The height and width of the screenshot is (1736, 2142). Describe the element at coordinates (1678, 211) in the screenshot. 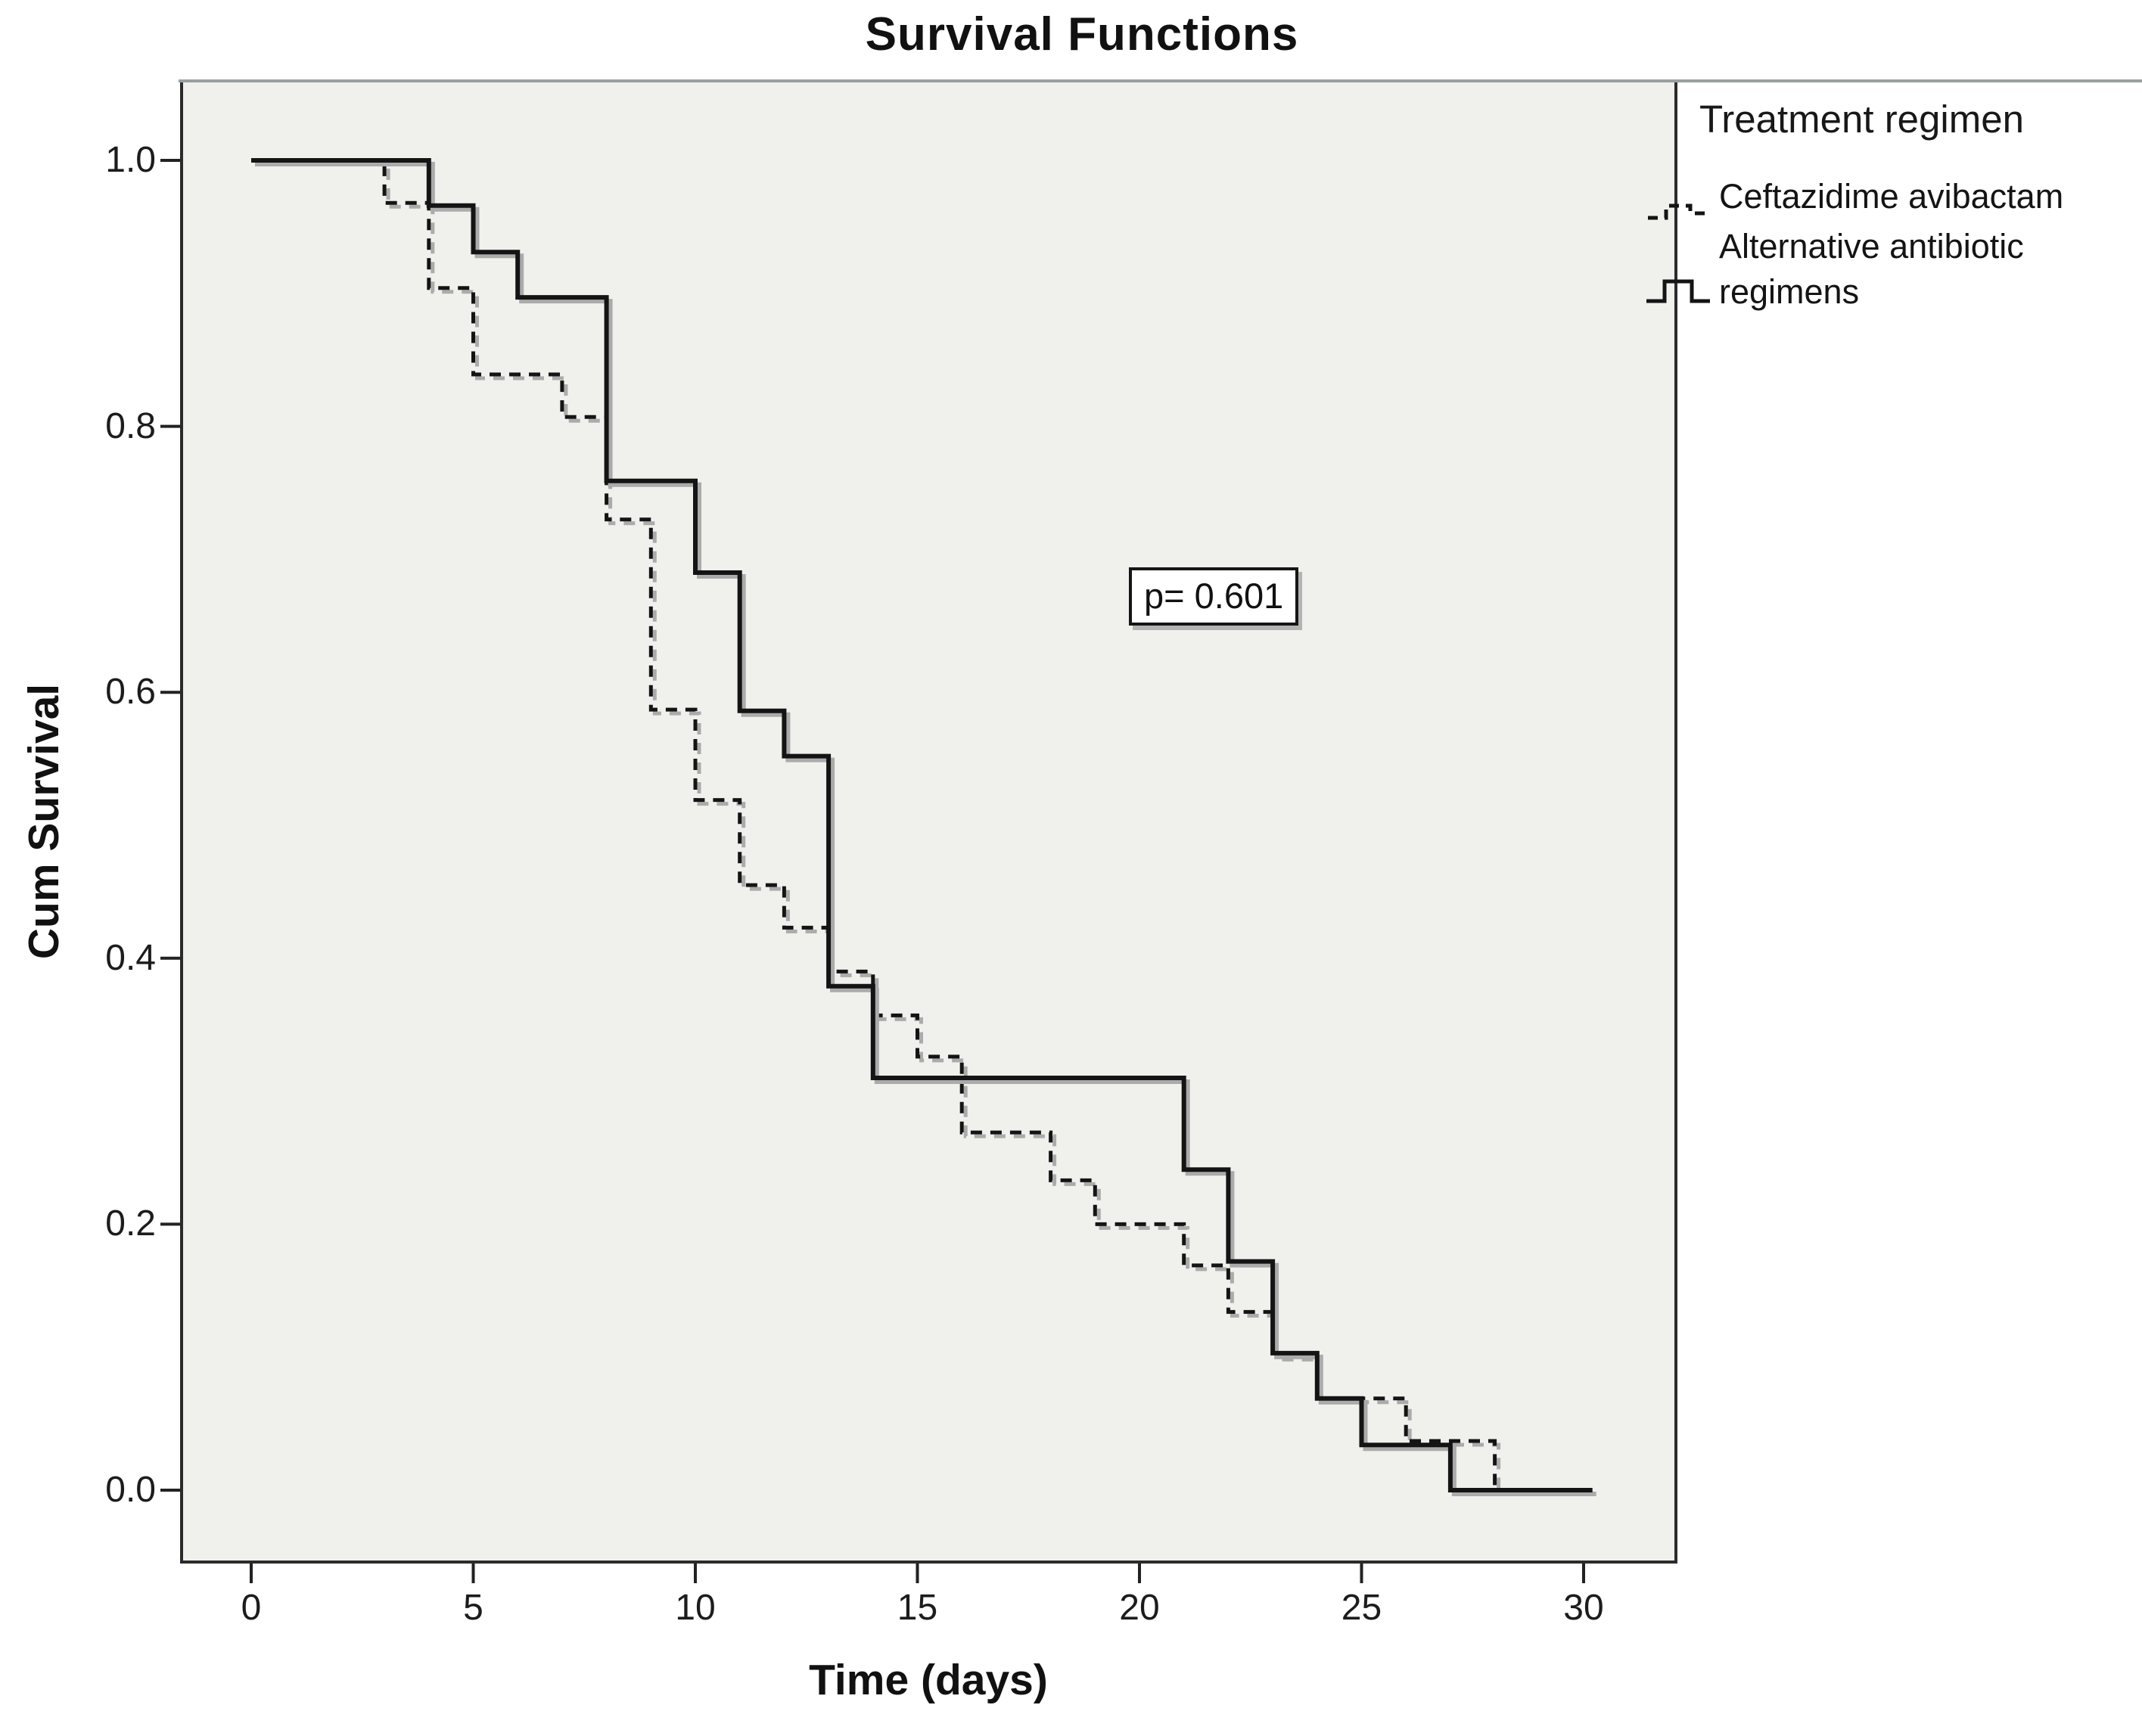

I see `dashed-line-sample-icon` at that location.